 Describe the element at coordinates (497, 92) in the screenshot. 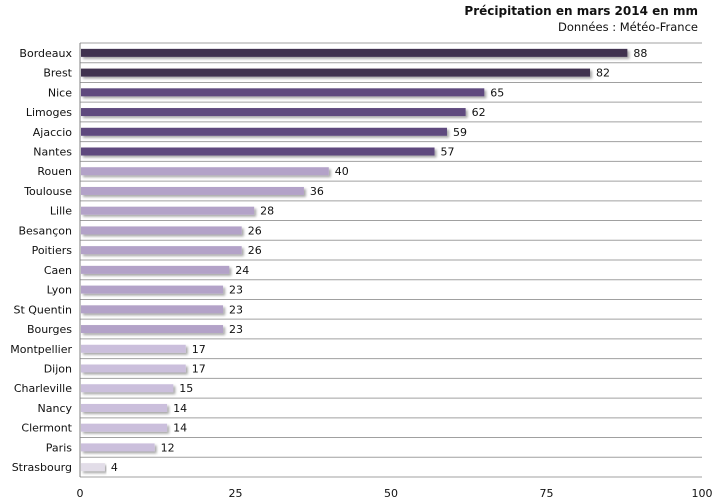

I see `data-label: 65` at that location.